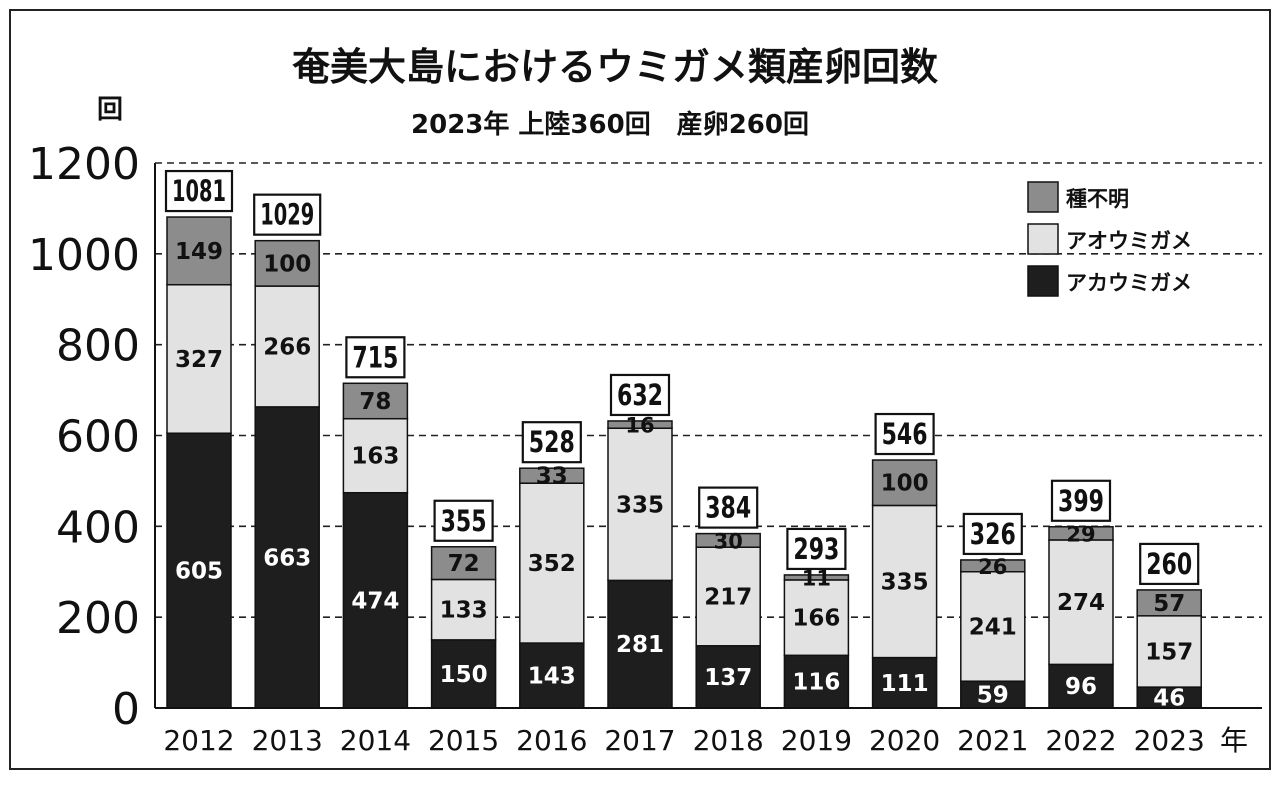  I want to click on bar-value-label: 166, so click(816, 619).